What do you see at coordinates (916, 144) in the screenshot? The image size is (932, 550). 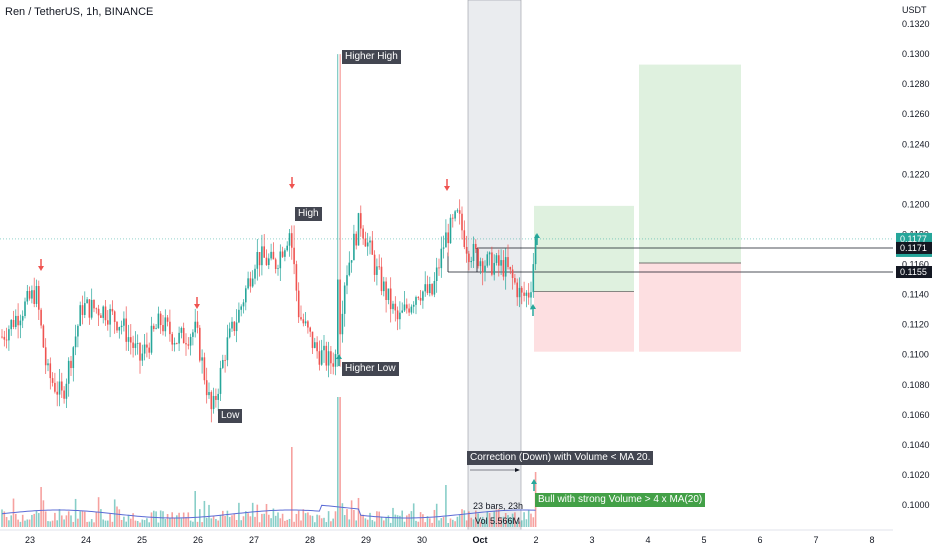 I see `price-tick: 0.1240` at bounding box center [916, 144].